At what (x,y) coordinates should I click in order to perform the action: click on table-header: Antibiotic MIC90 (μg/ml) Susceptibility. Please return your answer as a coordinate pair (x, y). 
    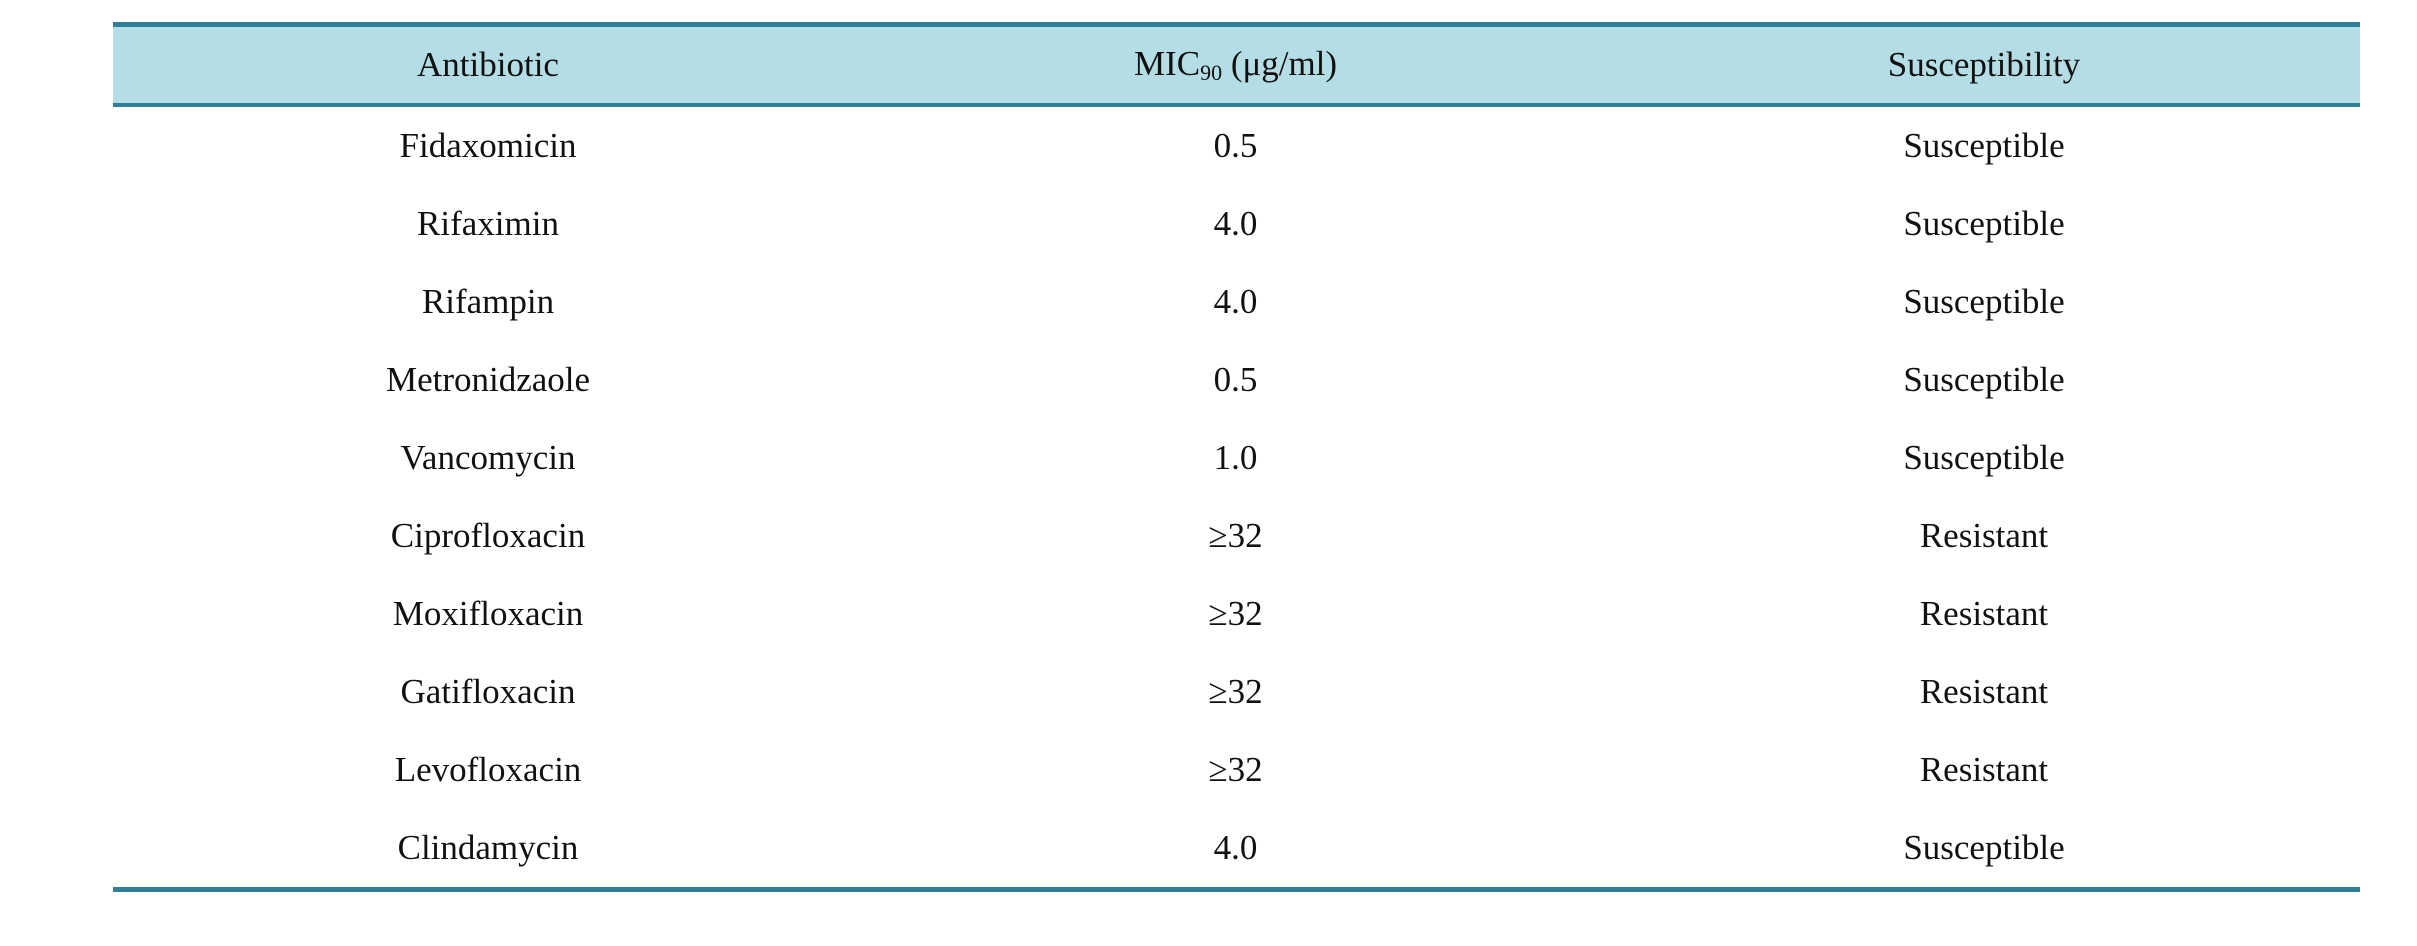
    Looking at the image, I should click on (1236, 64).